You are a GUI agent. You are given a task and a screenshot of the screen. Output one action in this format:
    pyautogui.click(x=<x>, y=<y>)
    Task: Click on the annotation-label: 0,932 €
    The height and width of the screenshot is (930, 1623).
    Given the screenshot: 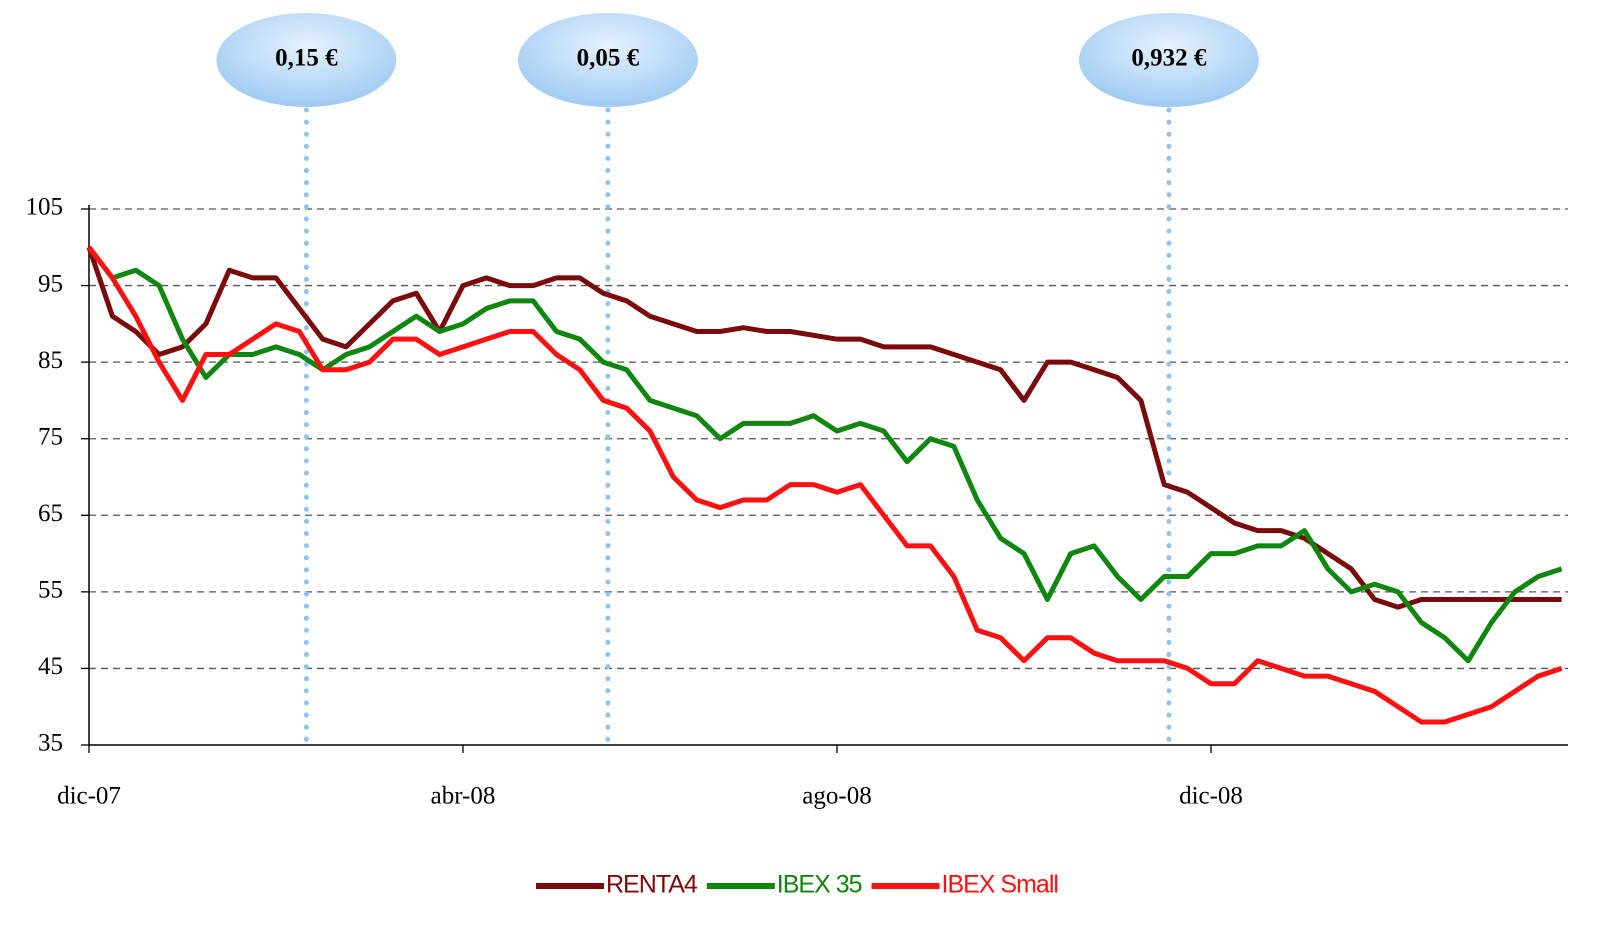 What is the action you would take?
    pyautogui.click(x=1169, y=58)
    